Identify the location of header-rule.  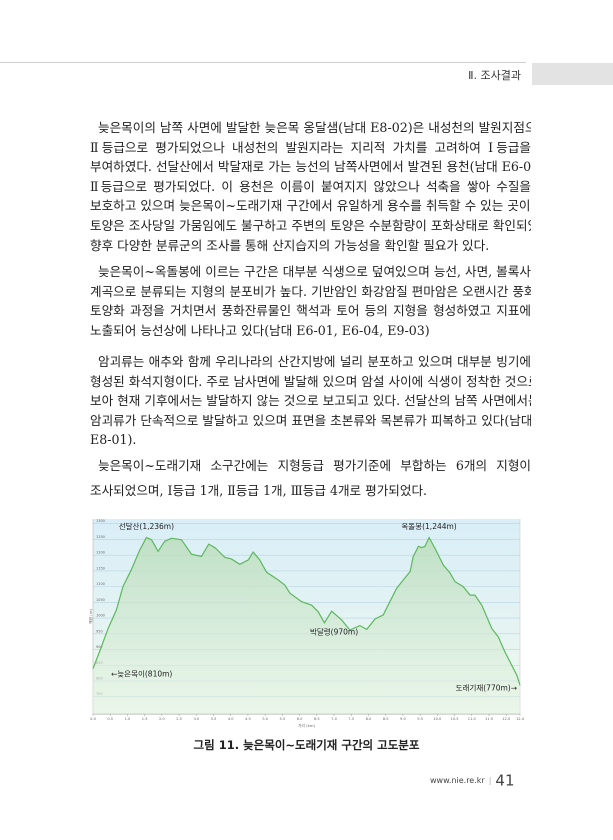
(263, 62).